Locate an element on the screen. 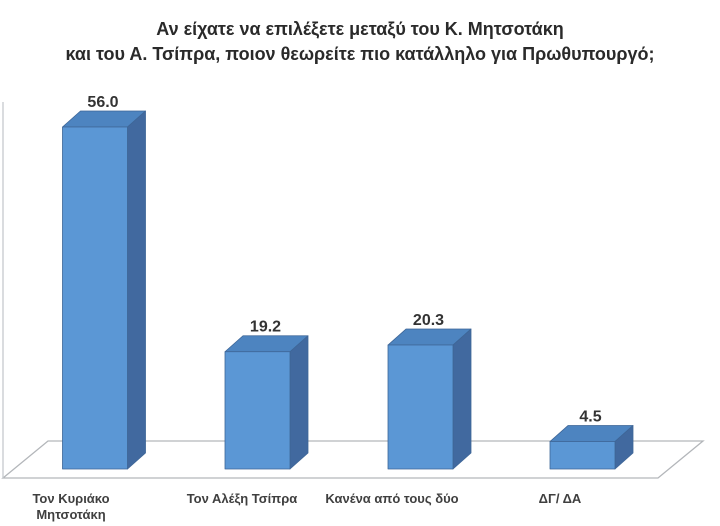  chart-floor is located at coordinates (353, 459).